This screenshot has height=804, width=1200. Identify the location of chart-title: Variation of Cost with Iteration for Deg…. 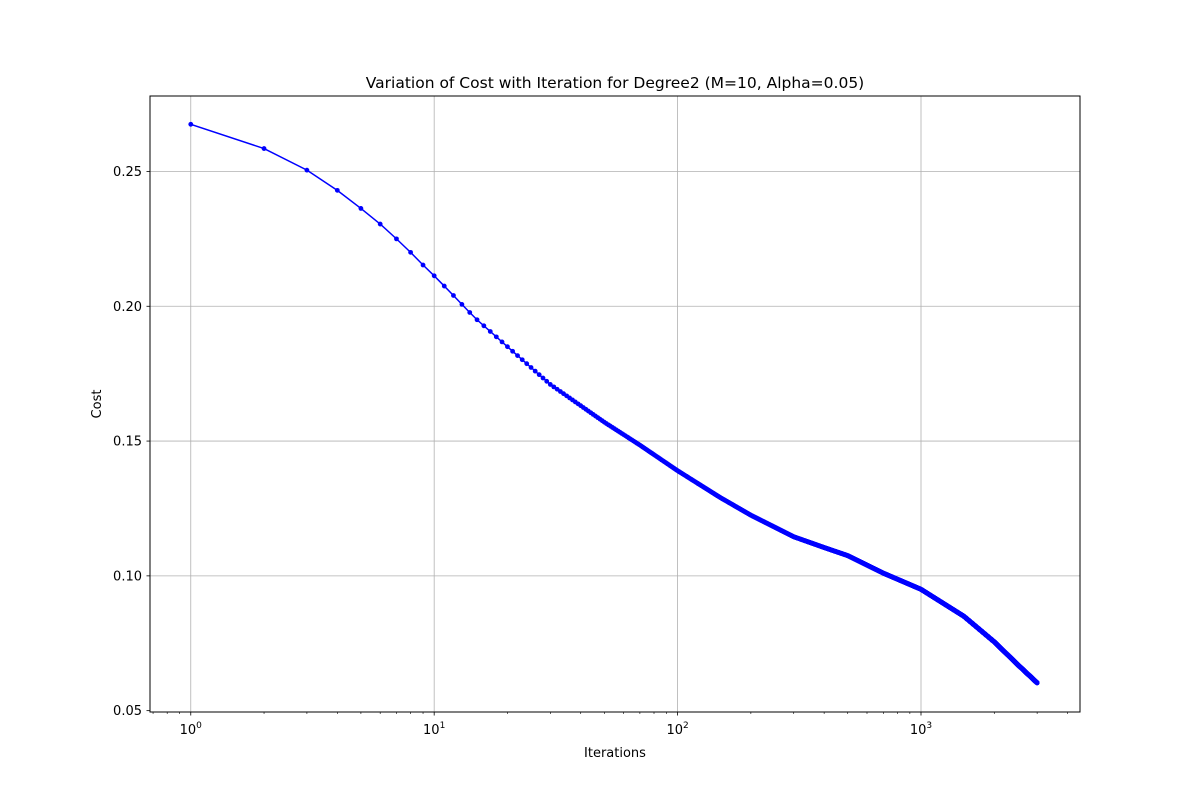
(615, 83).